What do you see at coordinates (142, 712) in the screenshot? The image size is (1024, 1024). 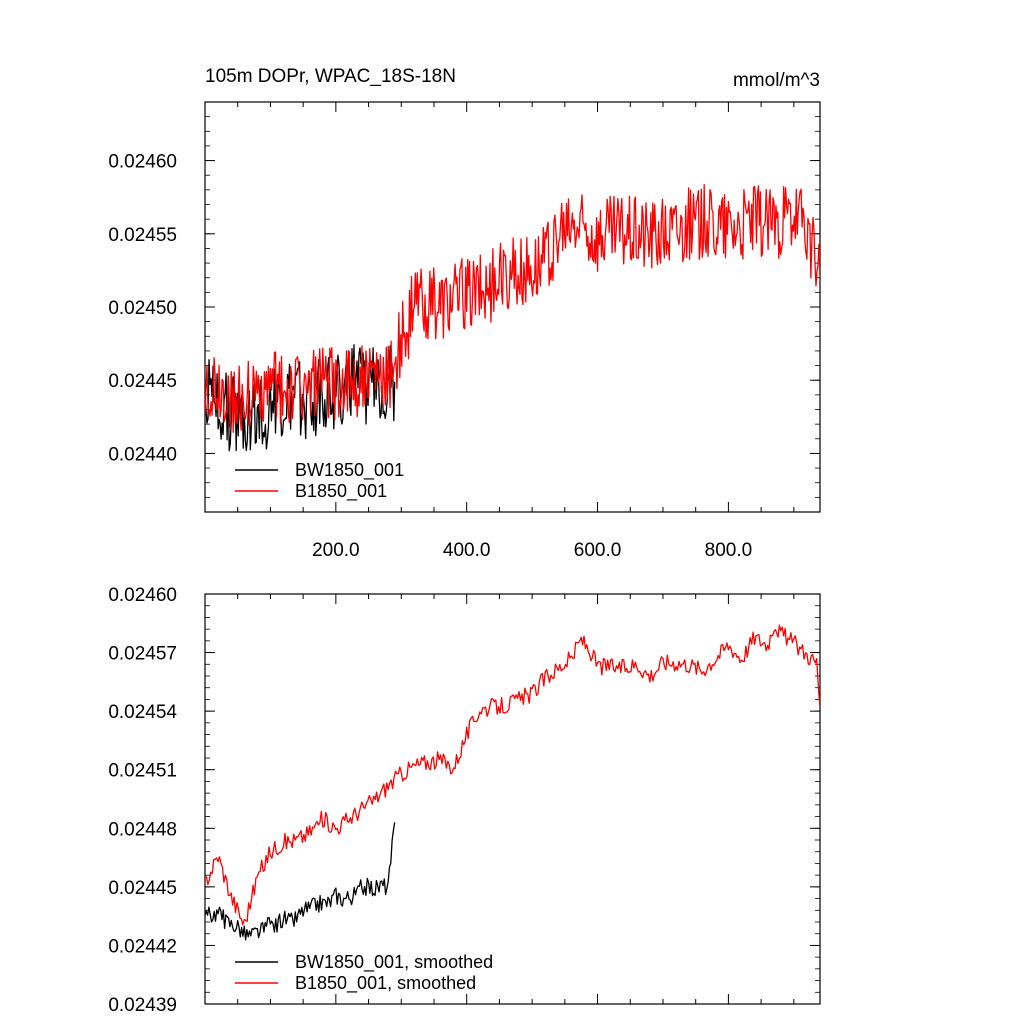 I see `y-tick-label: 0.02454` at bounding box center [142, 712].